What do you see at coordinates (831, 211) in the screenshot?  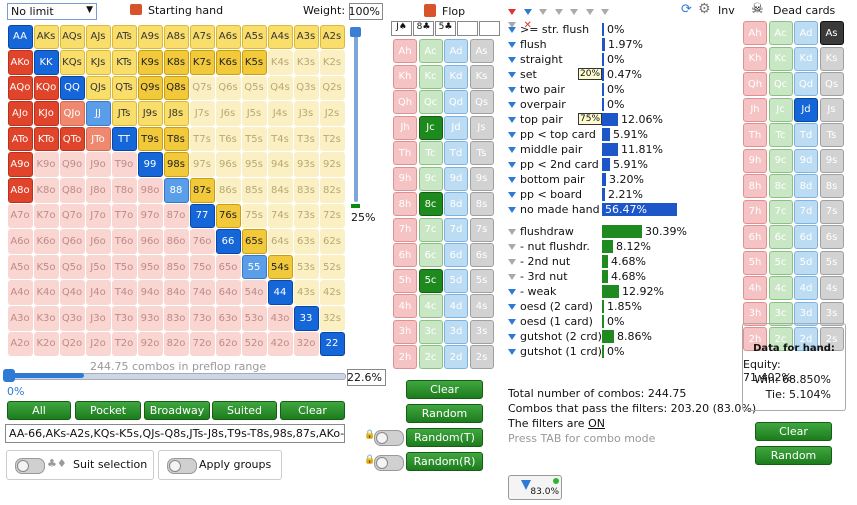 I see `dead-card: 7s` at bounding box center [831, 211].